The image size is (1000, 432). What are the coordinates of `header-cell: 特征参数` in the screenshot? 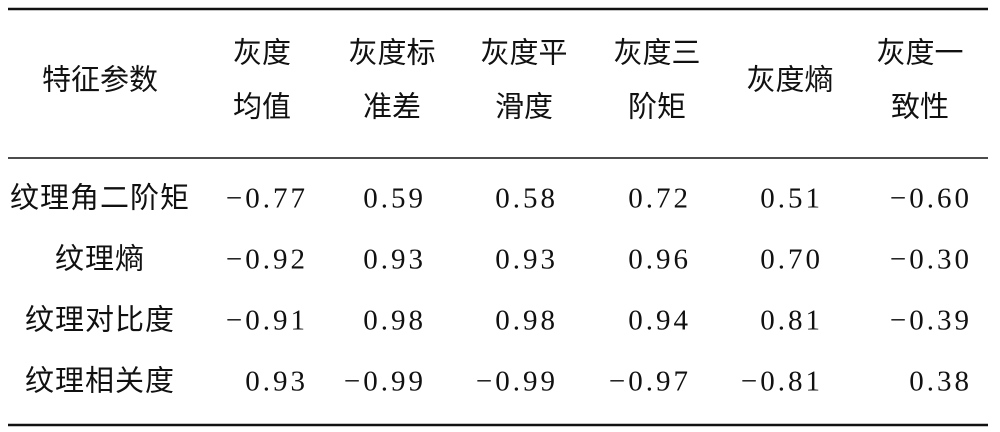 It's located at (100, 80).